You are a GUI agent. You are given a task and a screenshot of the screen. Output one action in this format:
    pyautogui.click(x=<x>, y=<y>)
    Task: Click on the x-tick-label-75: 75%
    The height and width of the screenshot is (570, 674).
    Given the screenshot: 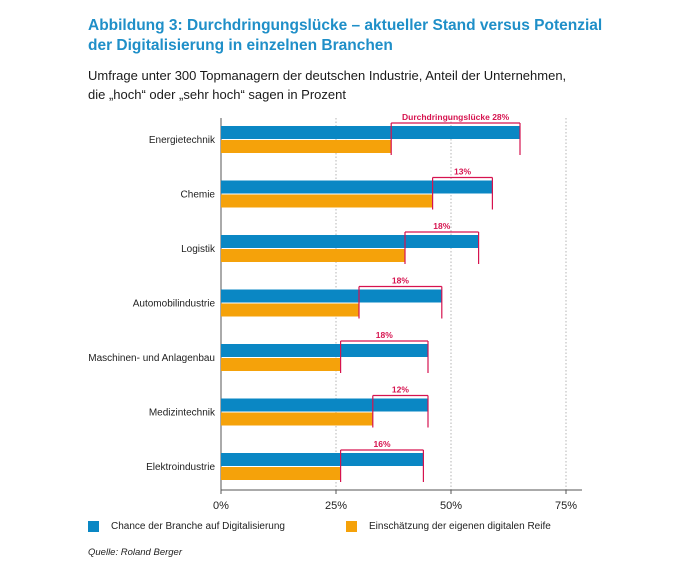 What is the action you would take?
    pyautogui.click(x=566, y=506)
    